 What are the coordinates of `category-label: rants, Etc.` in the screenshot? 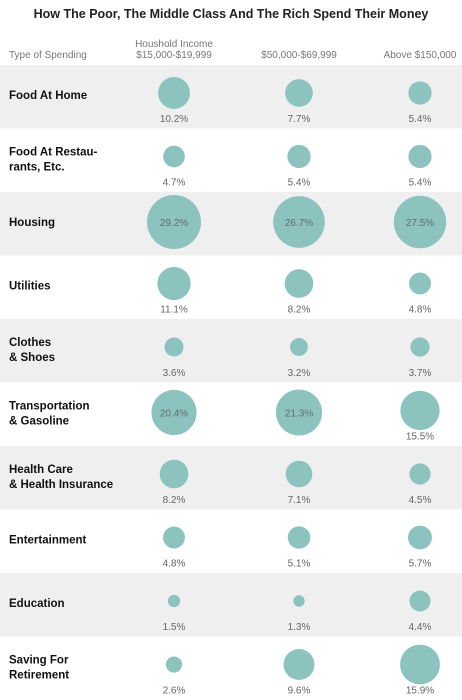 It's located at (37, 168).